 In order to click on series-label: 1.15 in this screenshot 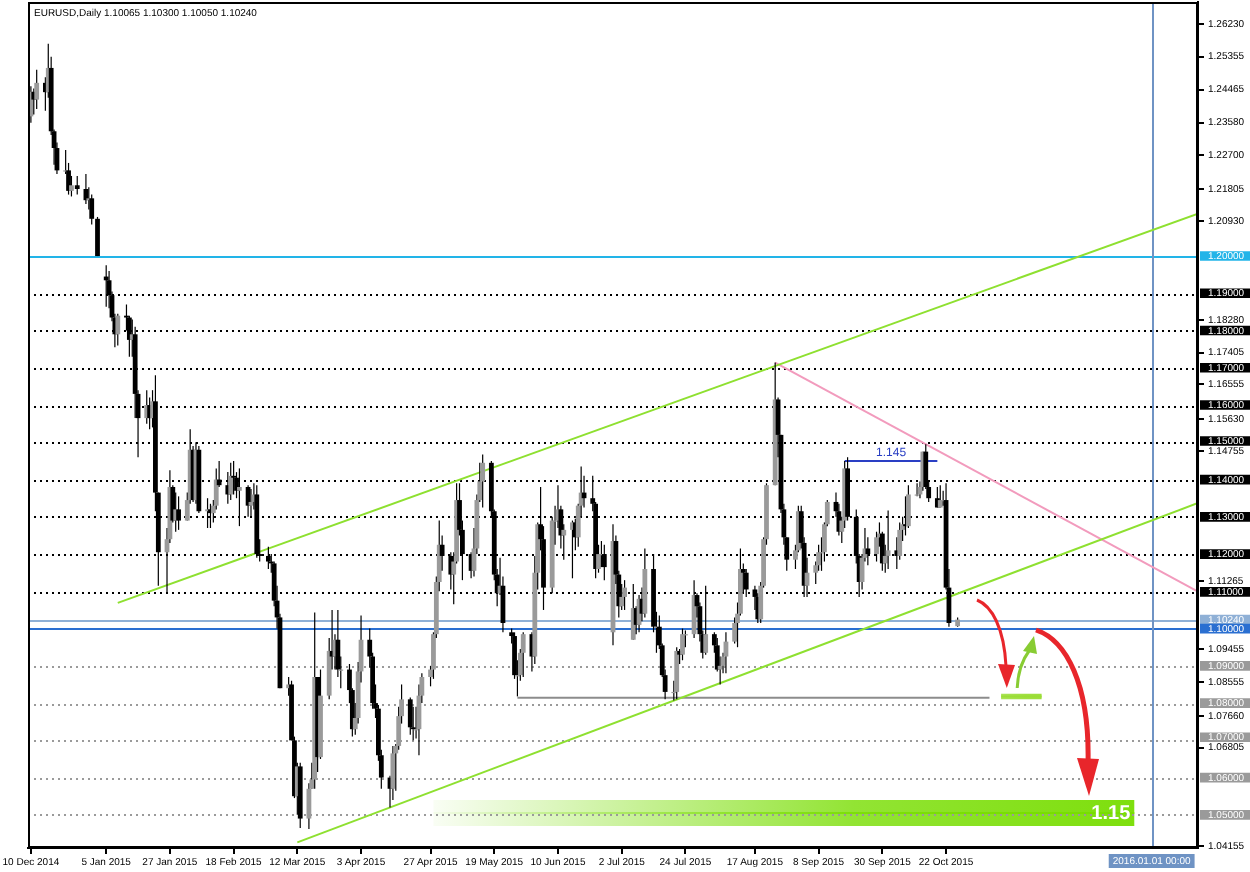, I will do `click(1111, 814)`.